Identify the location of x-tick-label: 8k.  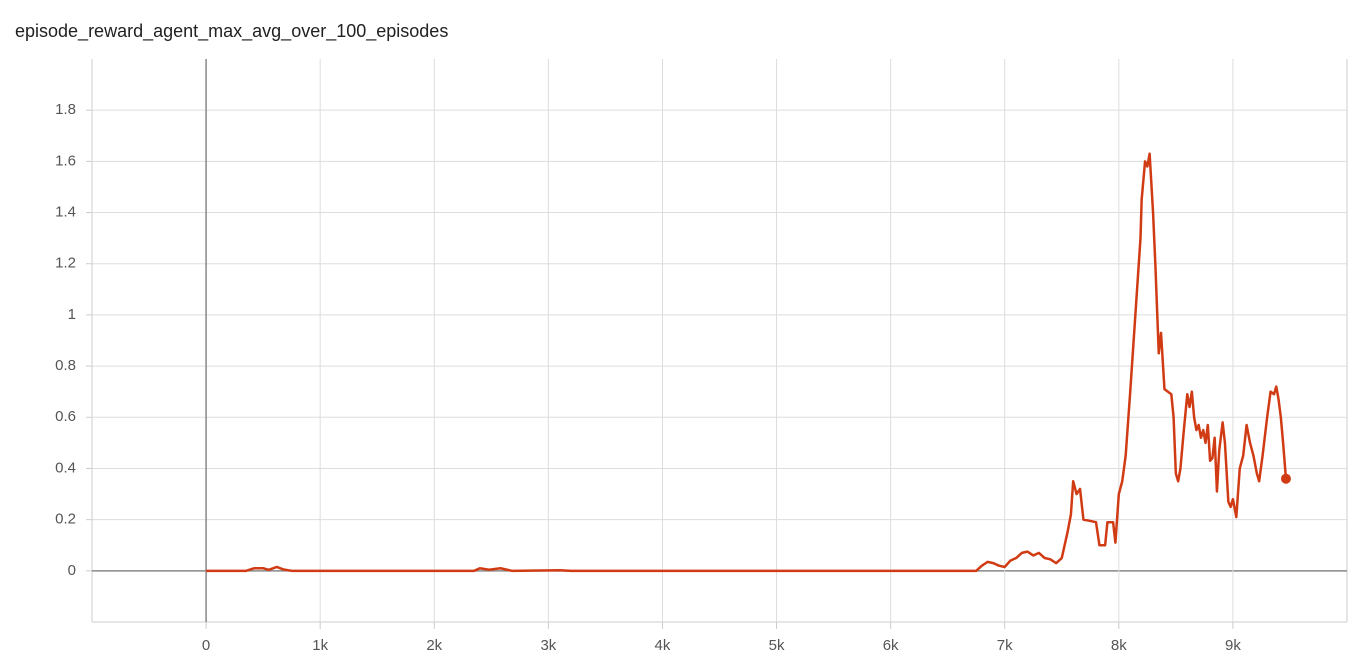
(1119, 645).